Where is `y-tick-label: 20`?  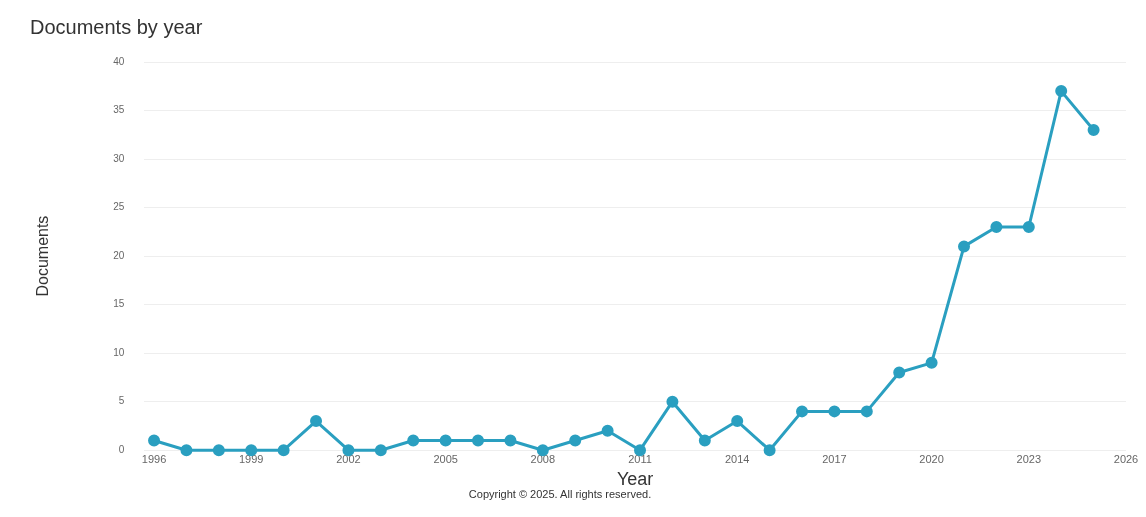 y-tick-label: 20 is located at coordinates (119, 255).